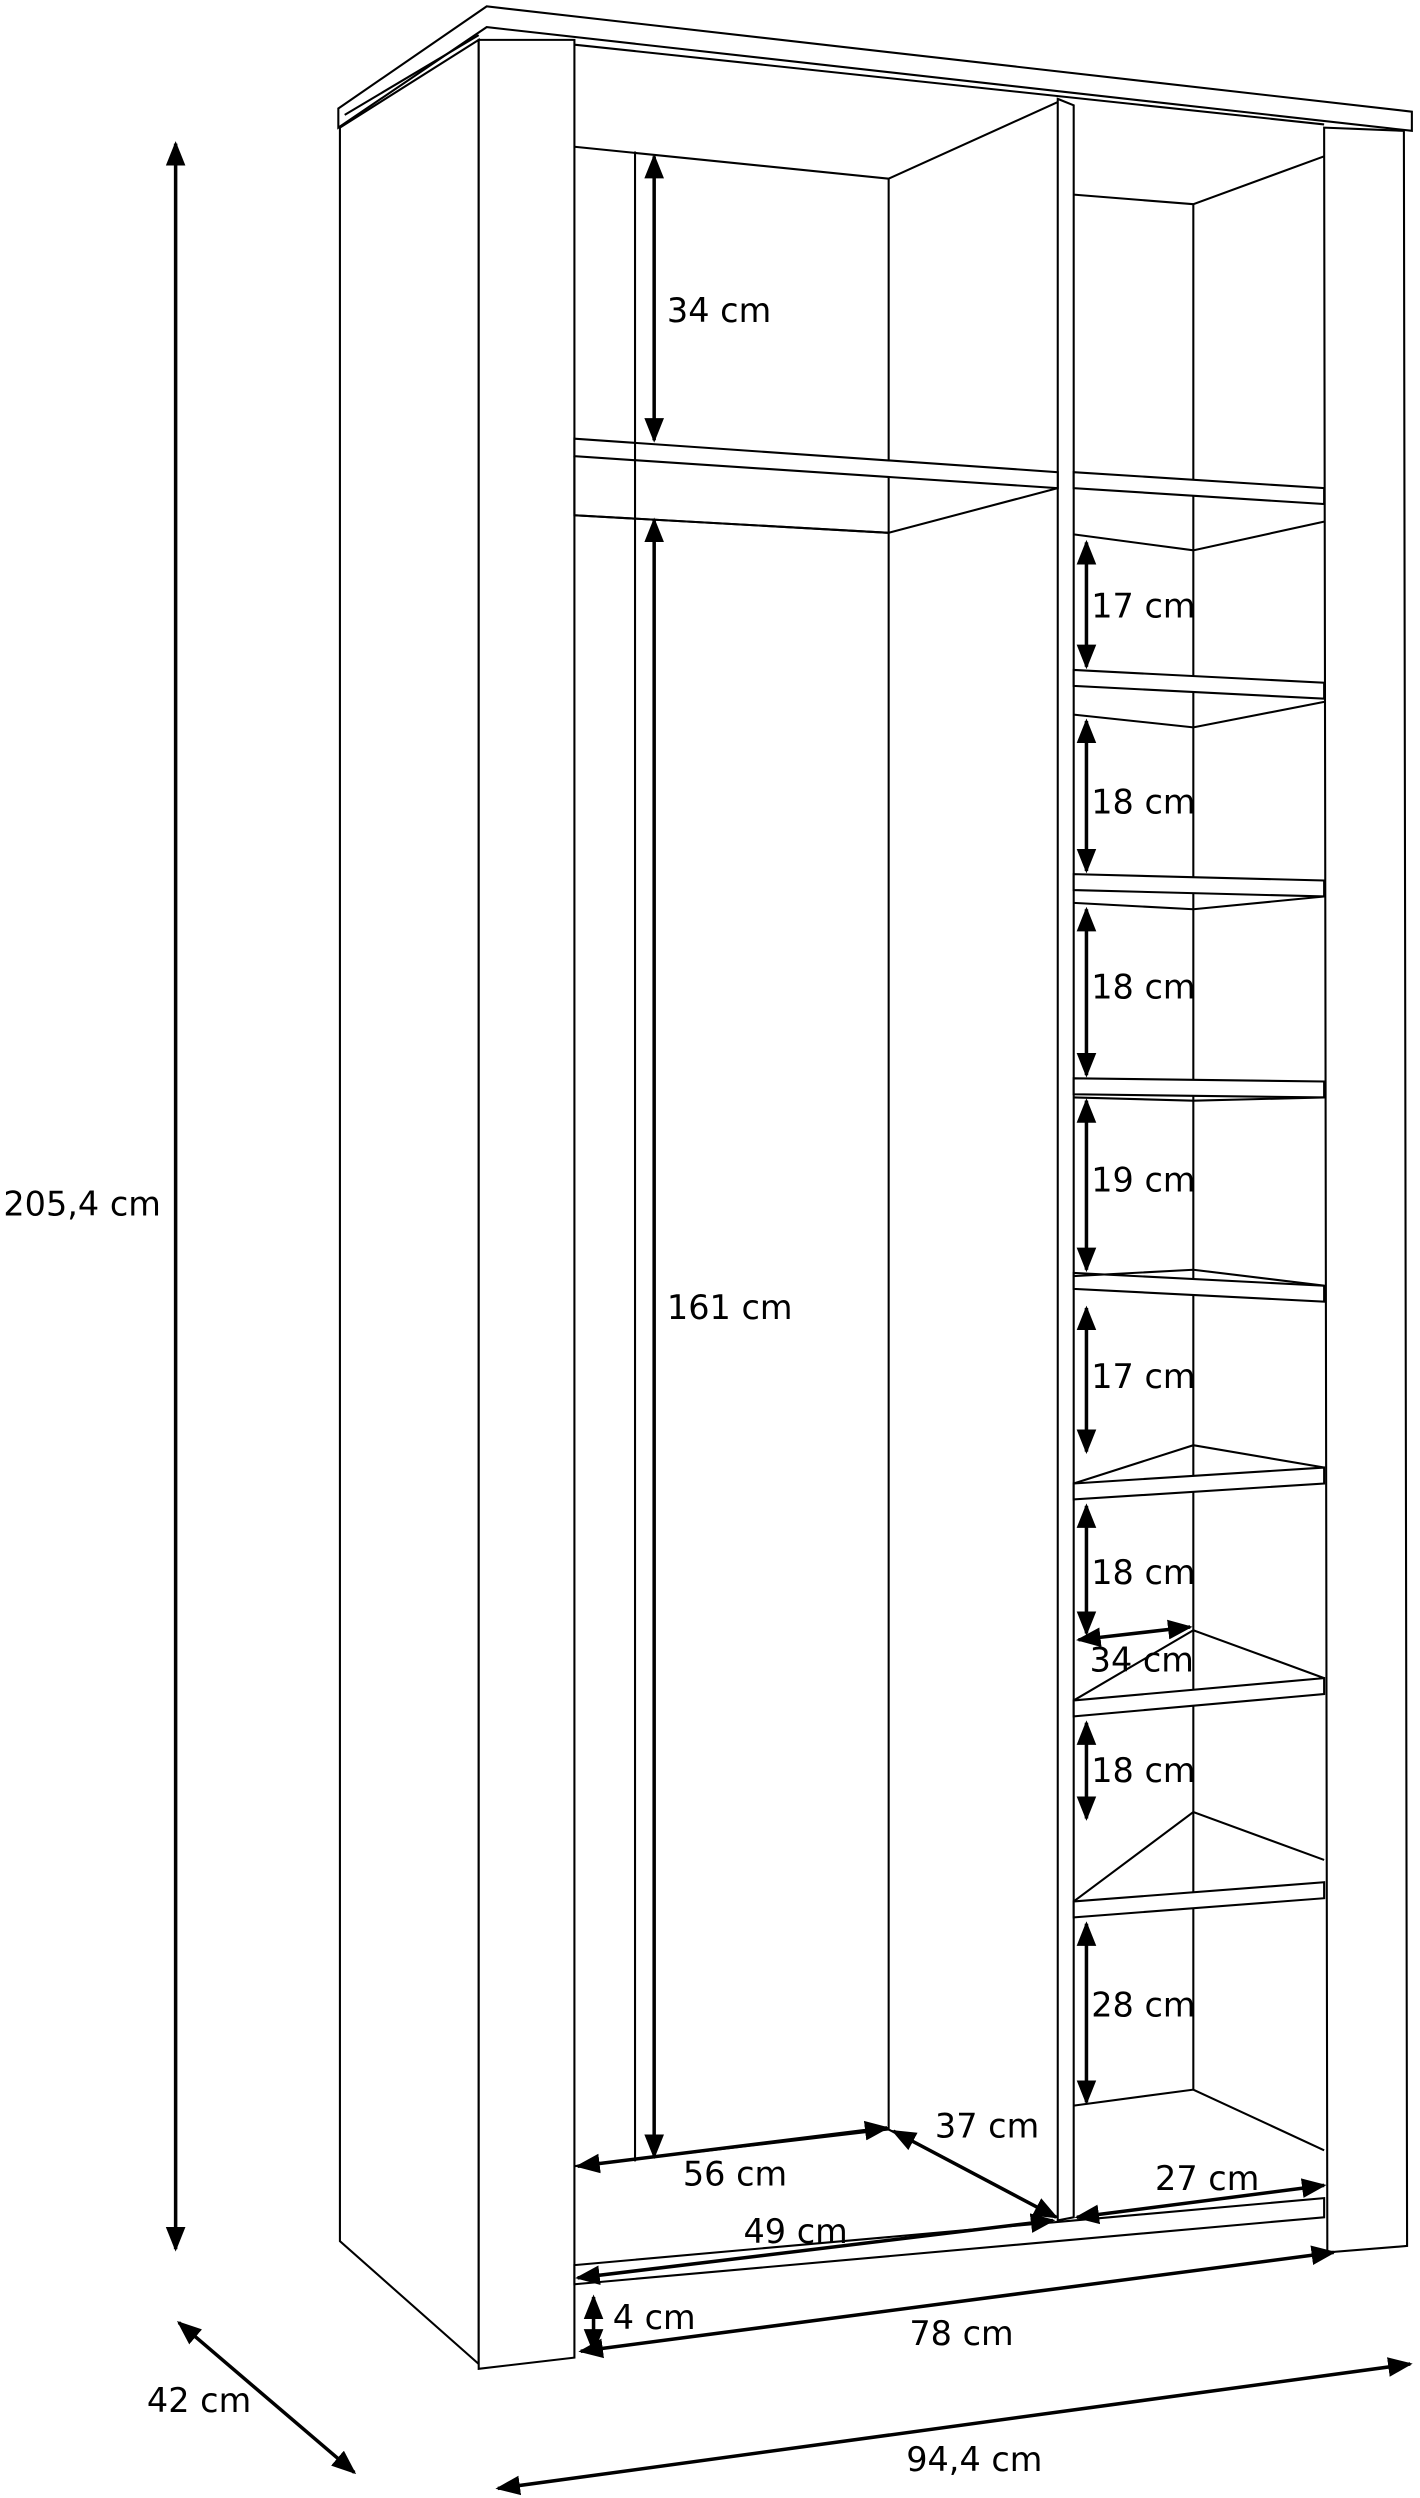 The image size is (1420, 2498). I want to click on arrow-left-inner-depth, so click(975, 2174).